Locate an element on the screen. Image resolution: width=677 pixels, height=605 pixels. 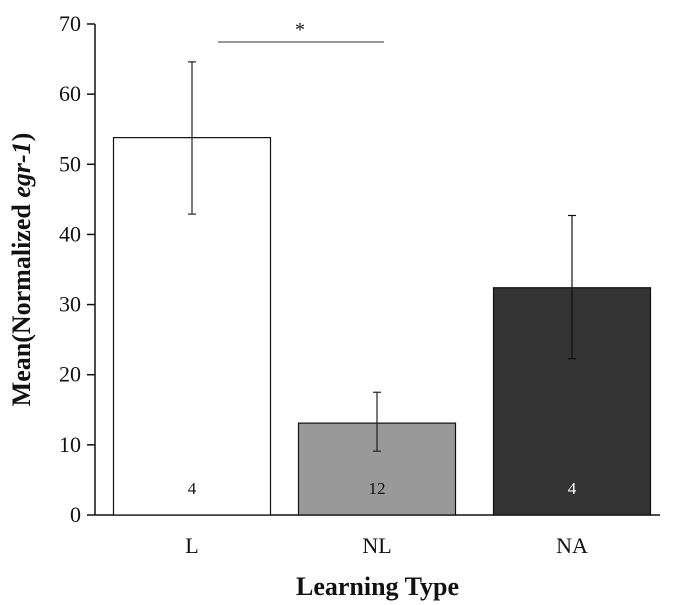
y-tick-label: 50 is located at coordinates (70, 163).